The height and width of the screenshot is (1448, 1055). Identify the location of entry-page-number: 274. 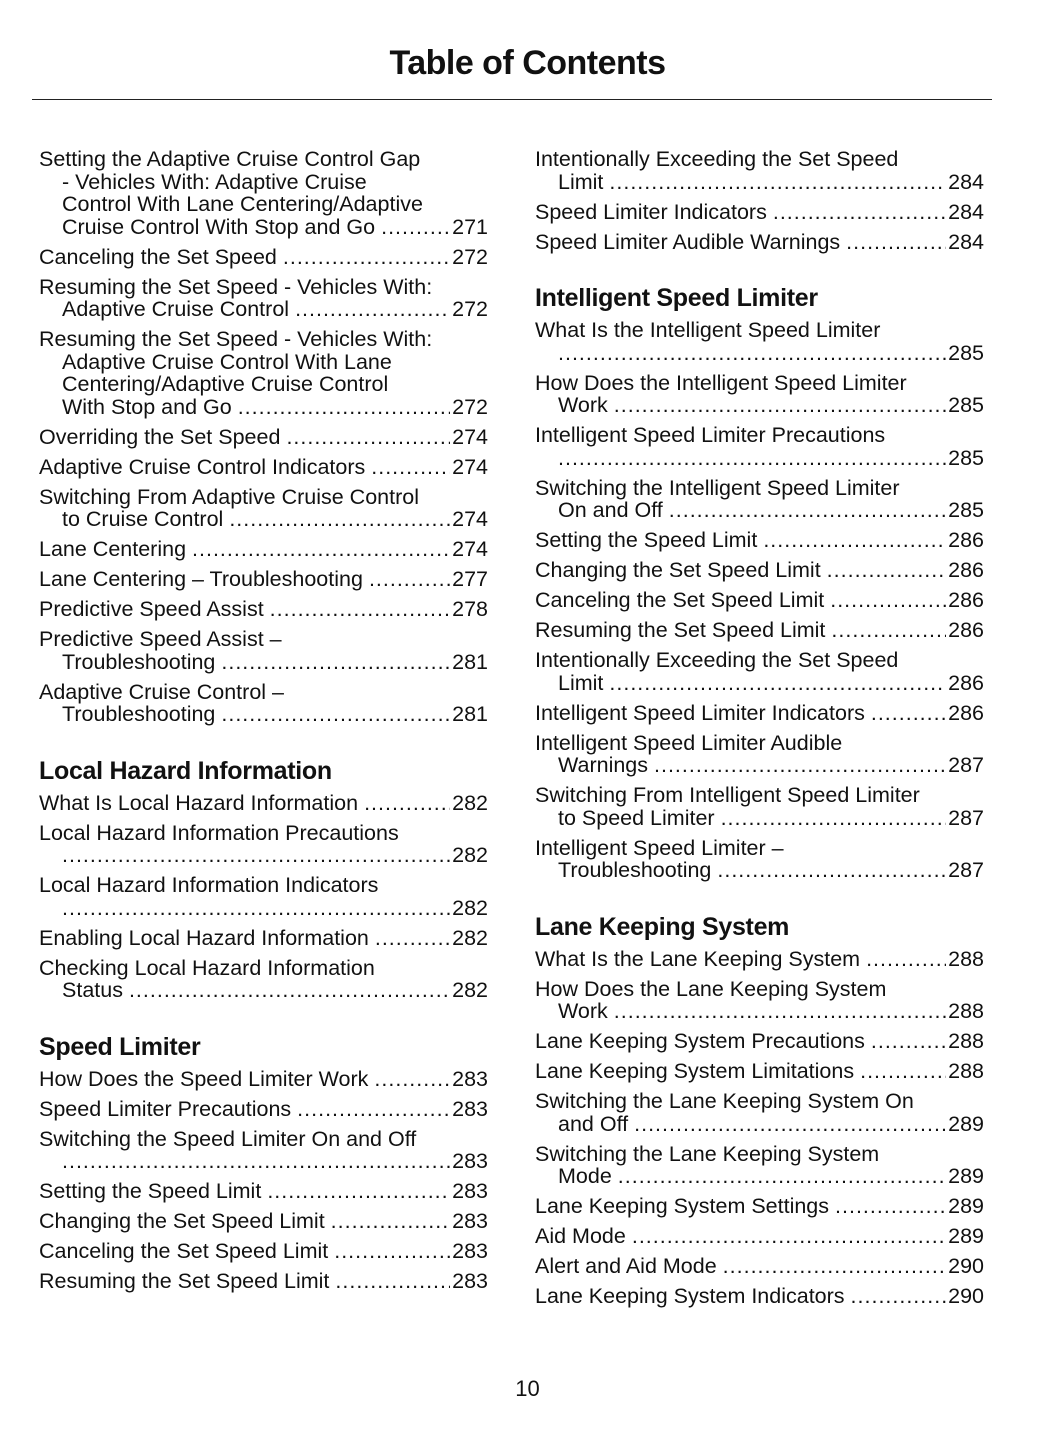
(470, 436).